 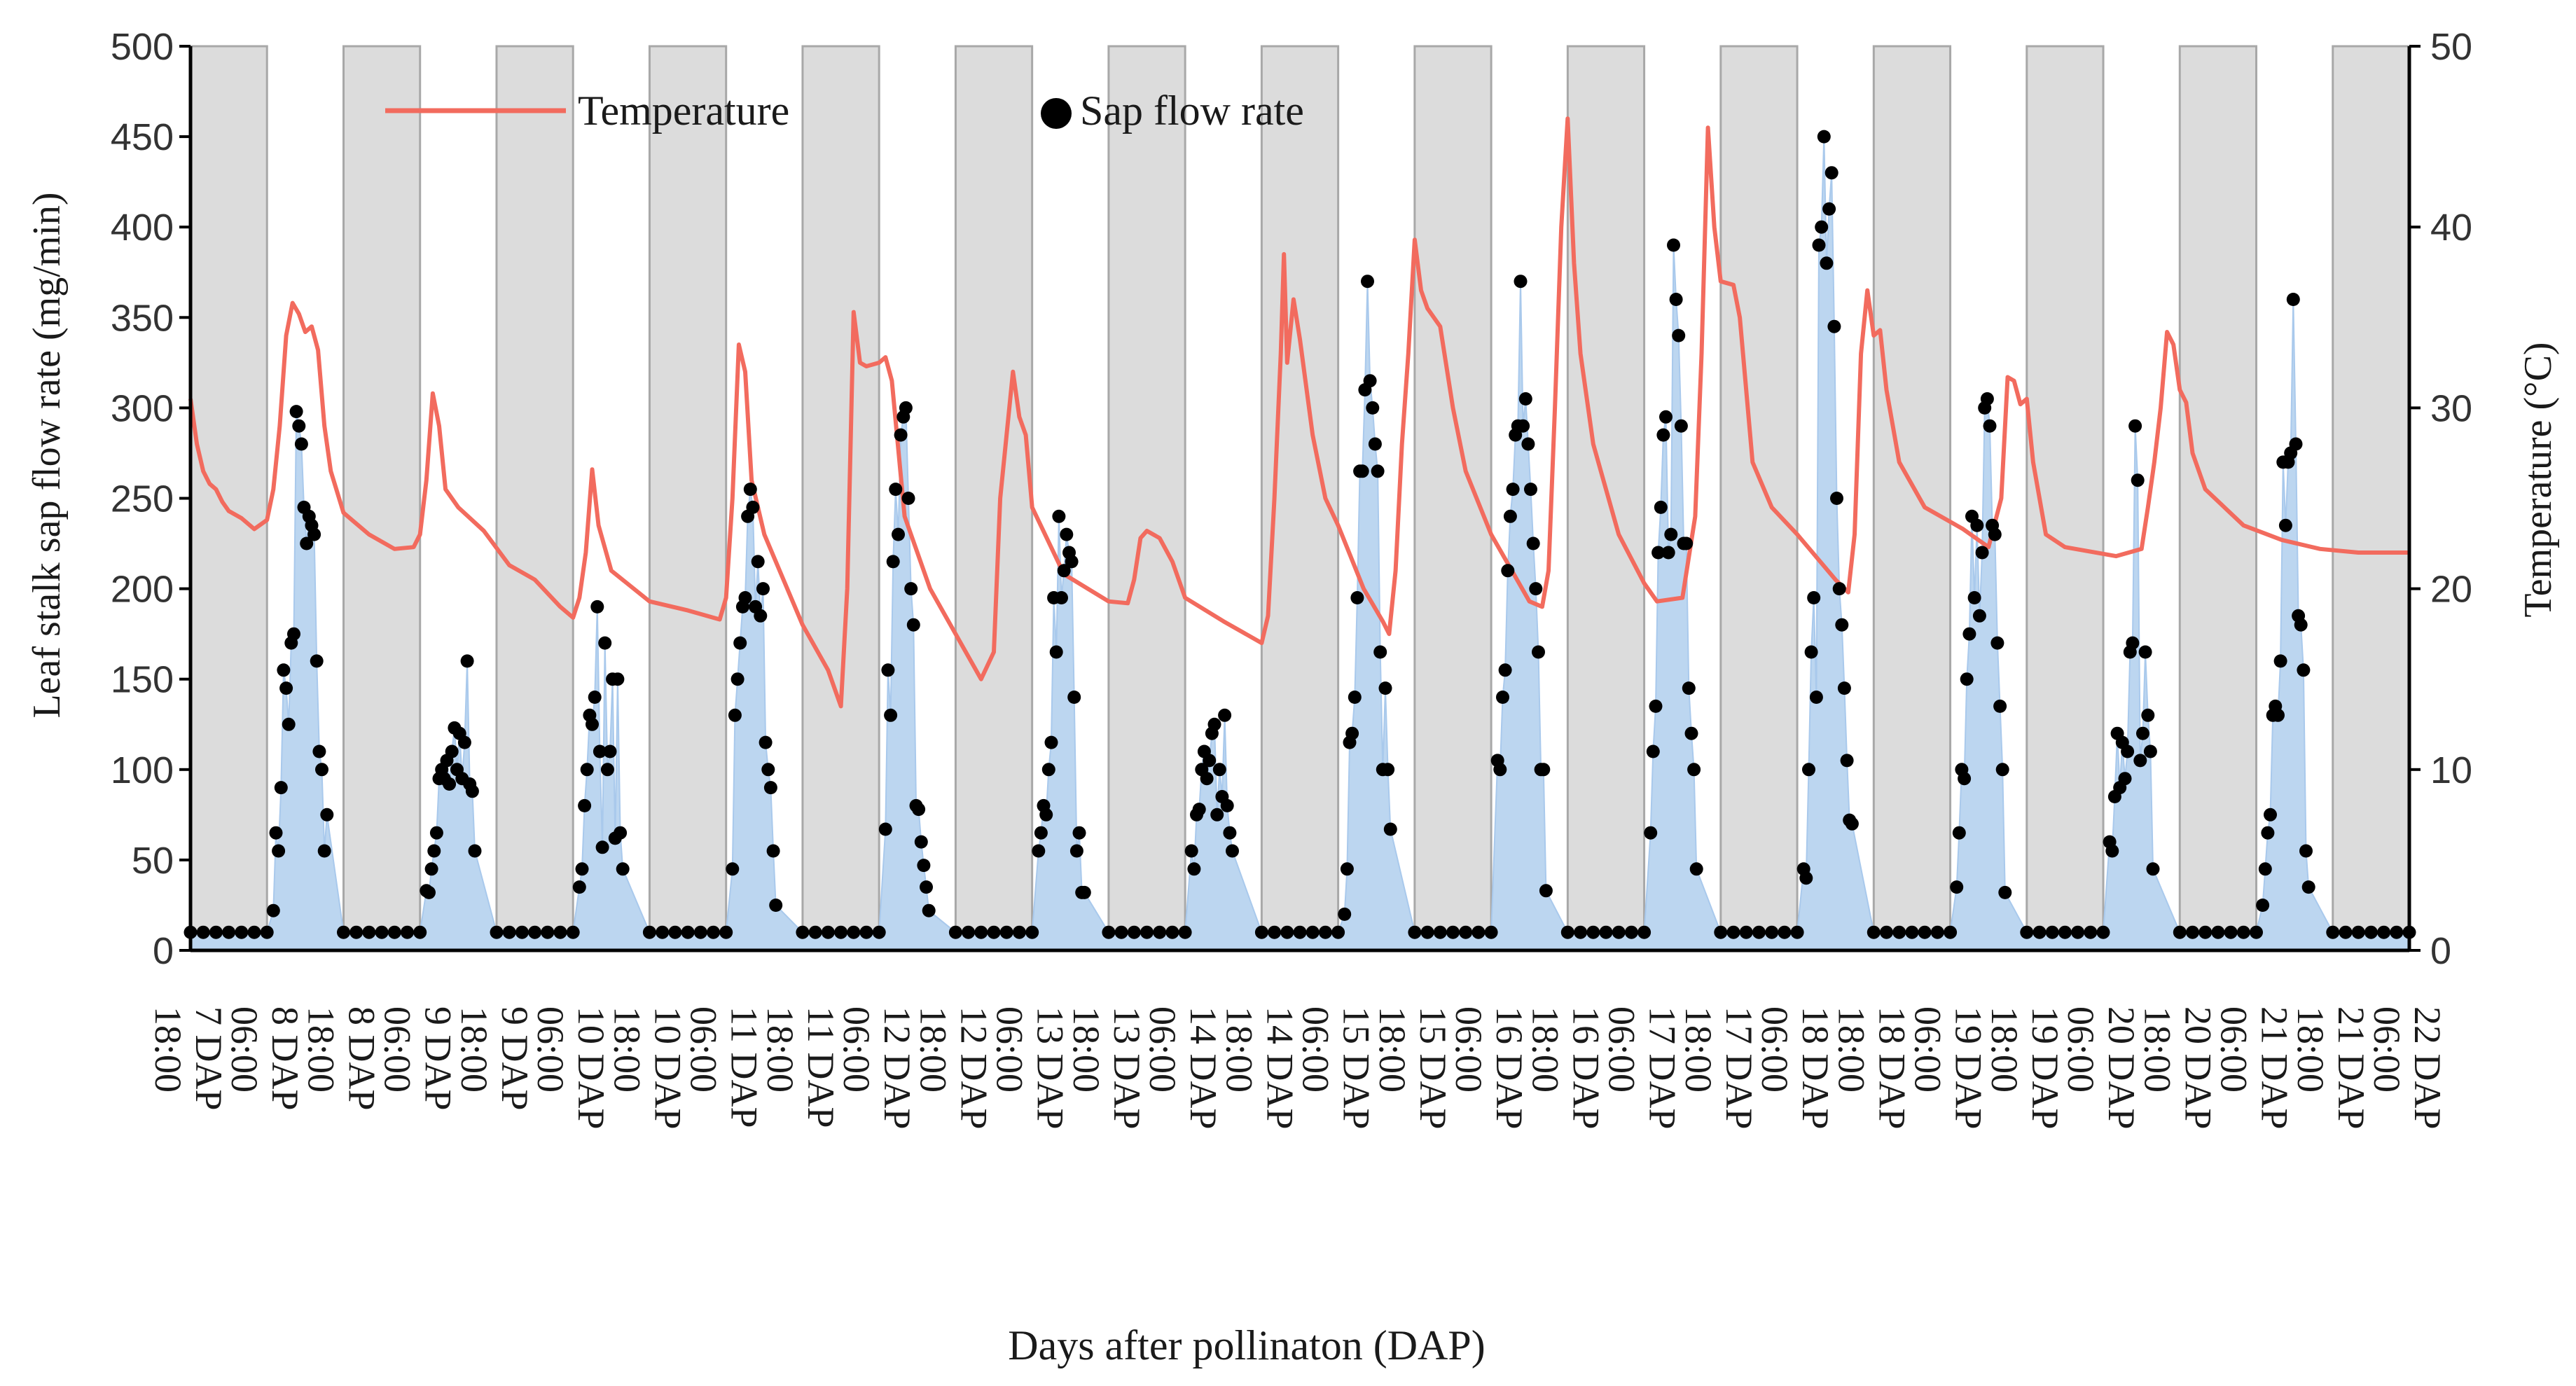 I want to click on x-tick-label-2: 8 DAP18:00, so click(x=342, y=1058).